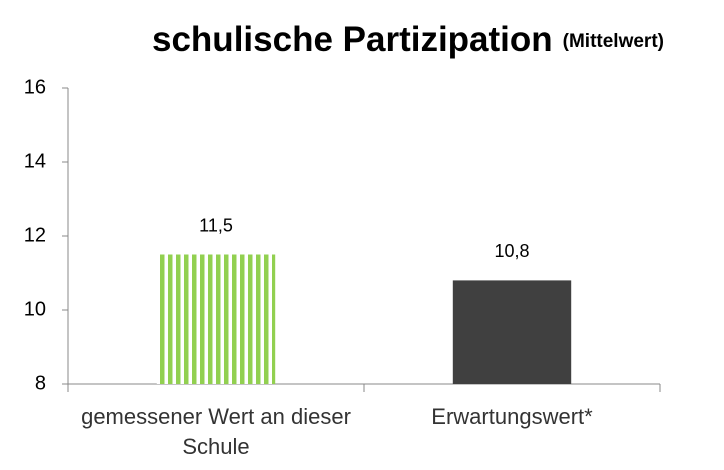 Image resolution: width=724 pixels, height=470 pixels. I want to click on y-tick-label: 16, so click(35, 87).